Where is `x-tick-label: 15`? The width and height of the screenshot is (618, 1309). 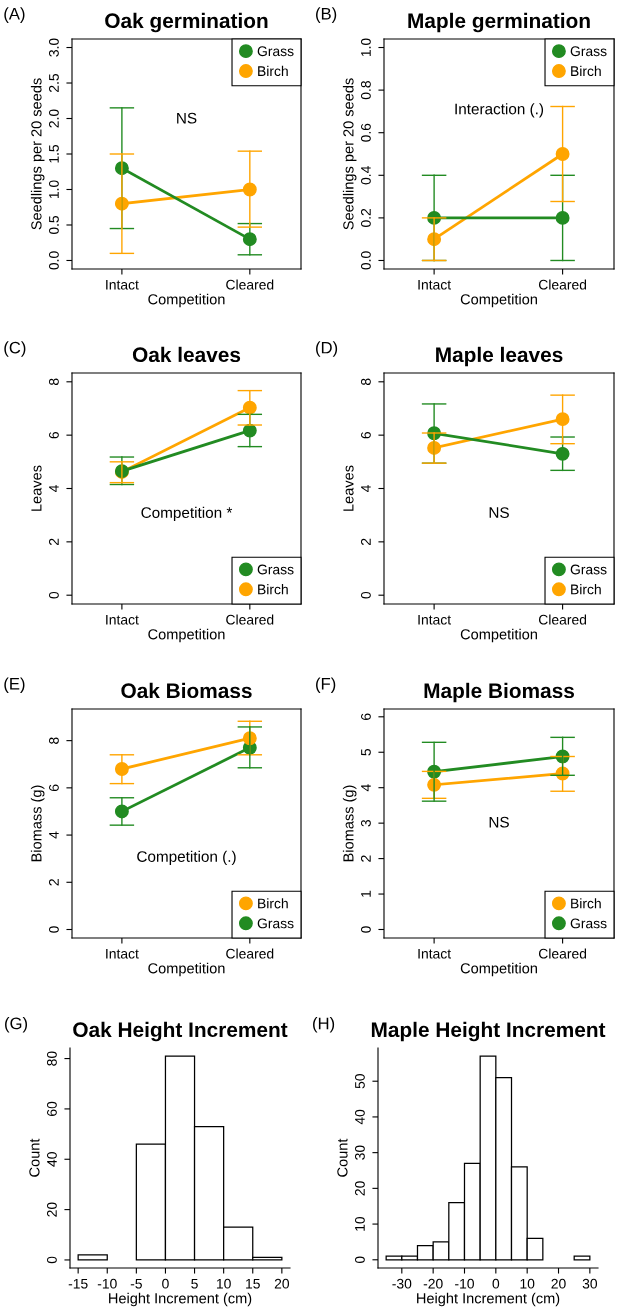
x-tick-label: 15 is located at coordinates (253, 1283).